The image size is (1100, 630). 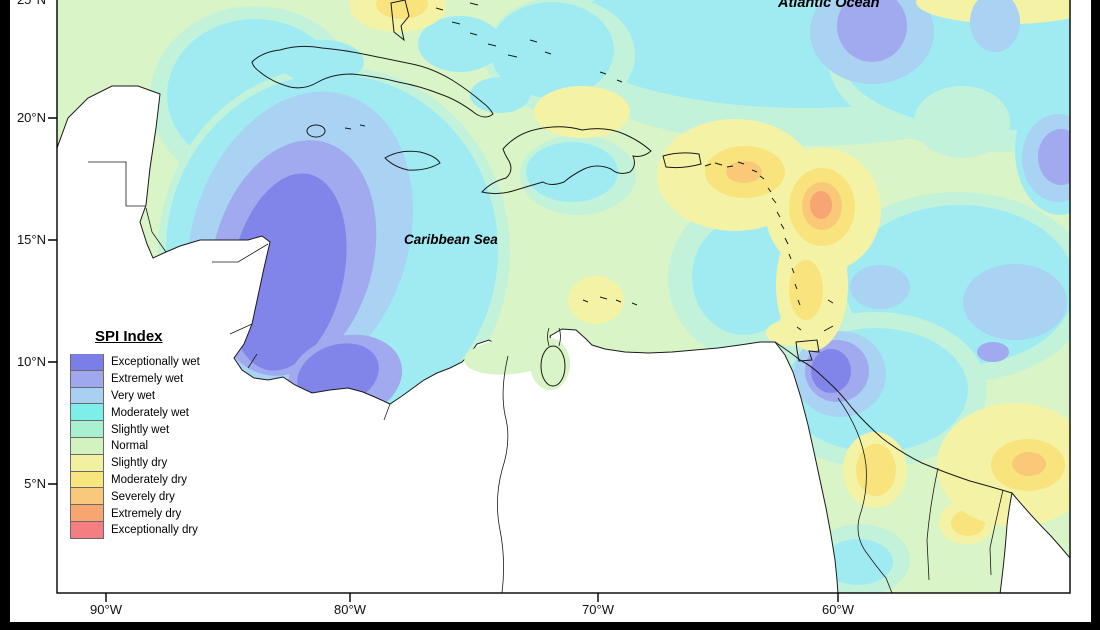 I want to click on legend-item-label: Slightly wet, so click(x=140, y=429).